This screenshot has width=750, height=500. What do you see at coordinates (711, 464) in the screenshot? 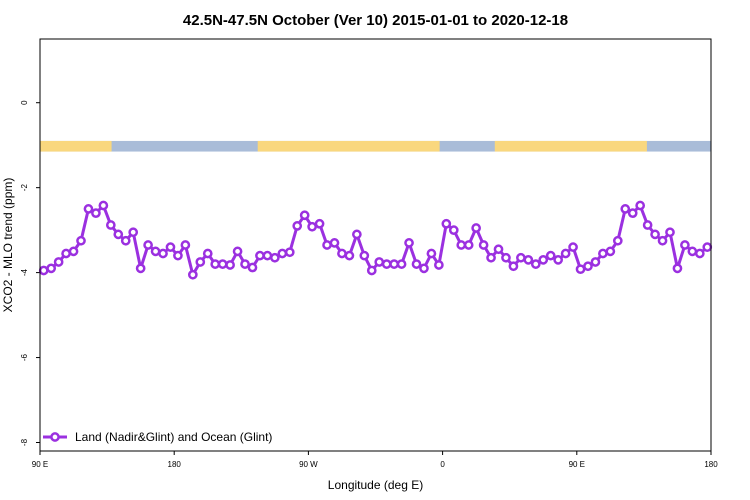
I see `x-tick-label-5: 180` at bounding box center [711, 464].